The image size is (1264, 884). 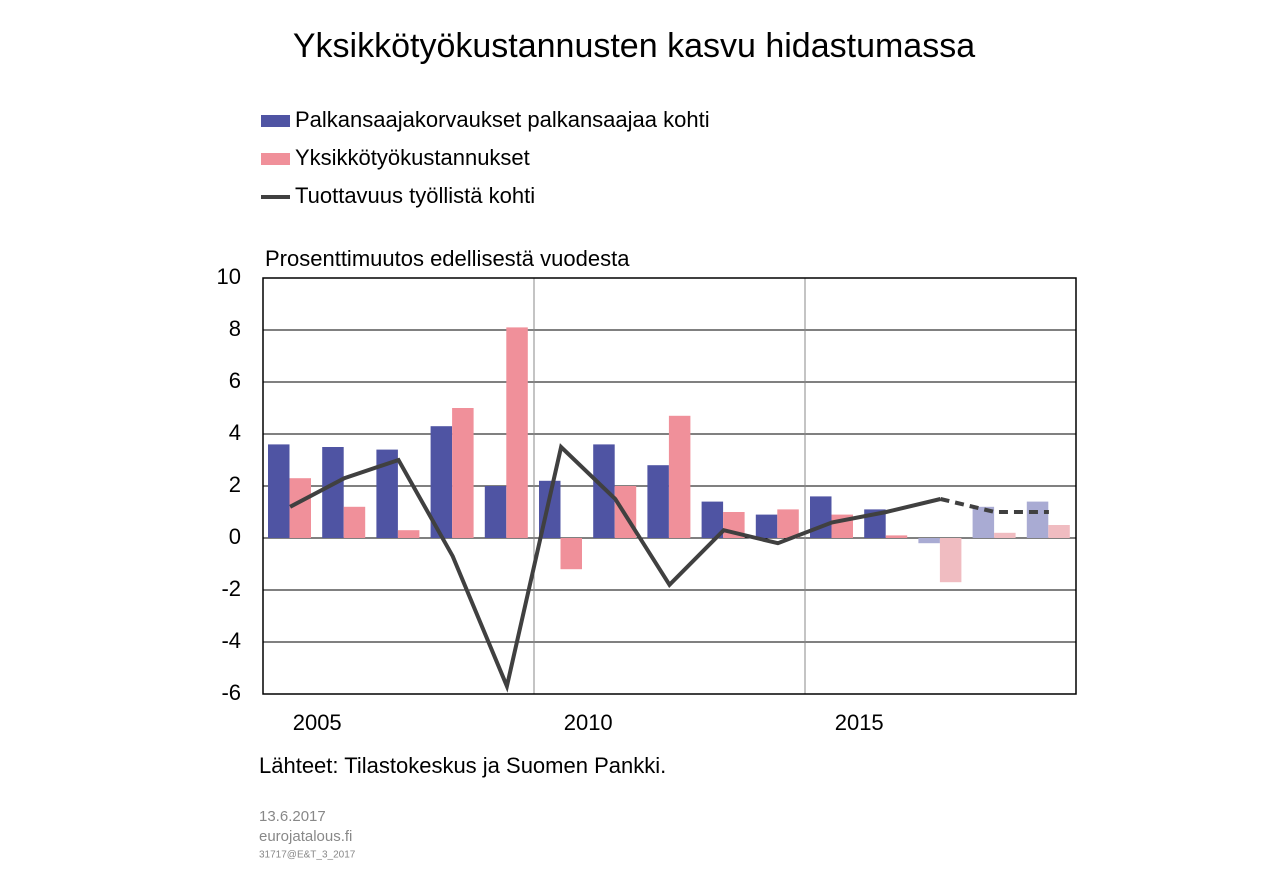 What do you see at coordinates (231, 692) in the screenshot?
I see `y-tick-label: -6` at bounding box center [231, 692].